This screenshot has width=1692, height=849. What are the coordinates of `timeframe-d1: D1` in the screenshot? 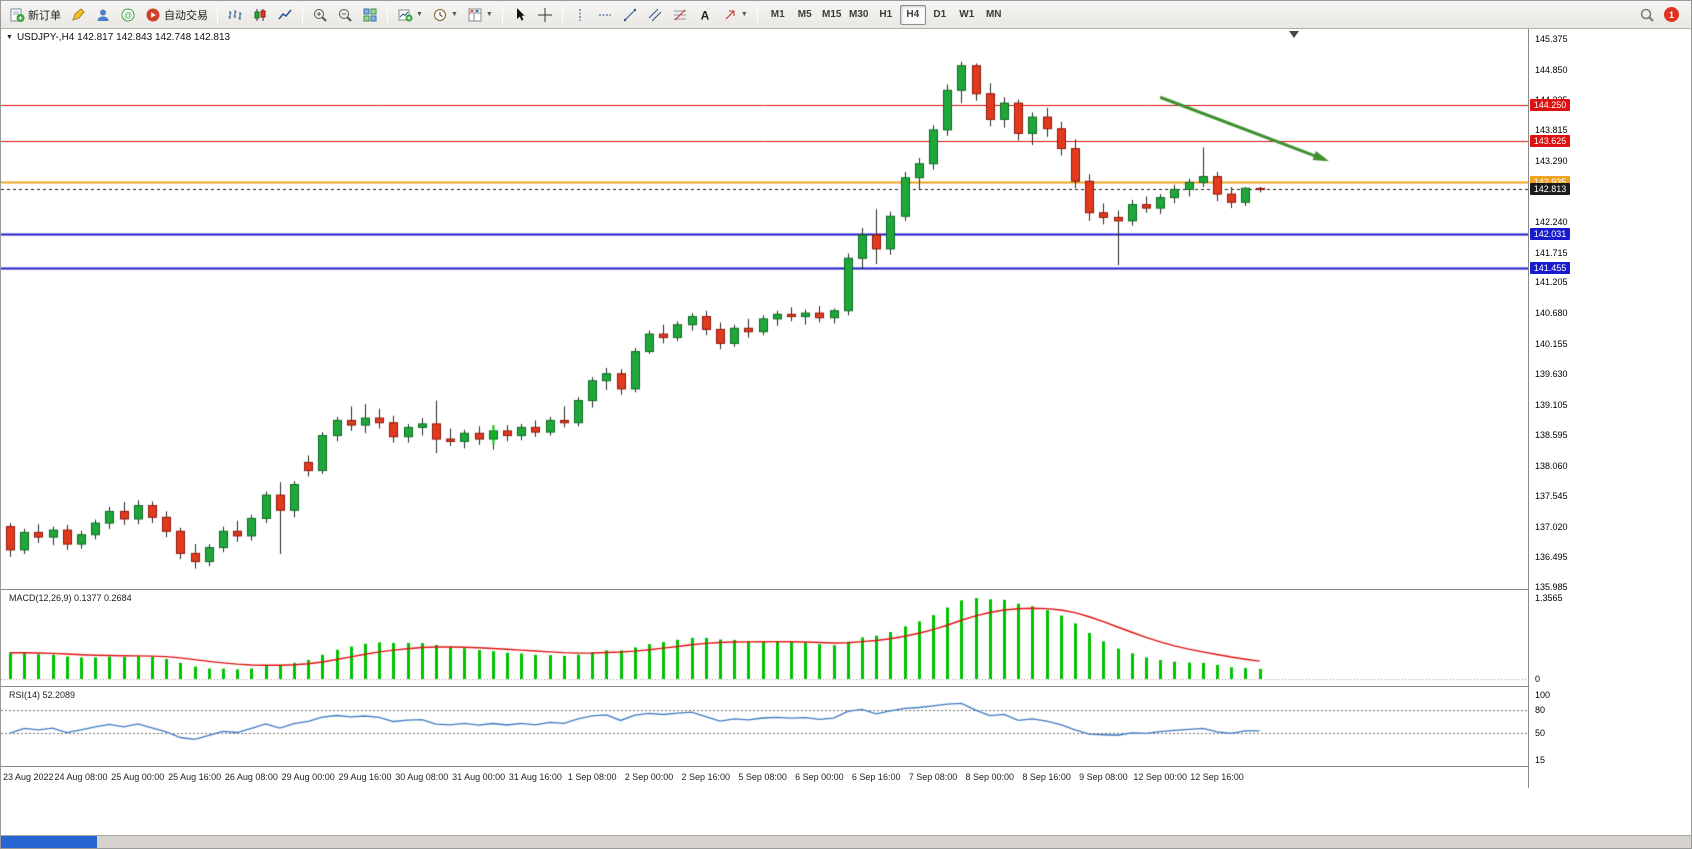 It's located at (940, 14).